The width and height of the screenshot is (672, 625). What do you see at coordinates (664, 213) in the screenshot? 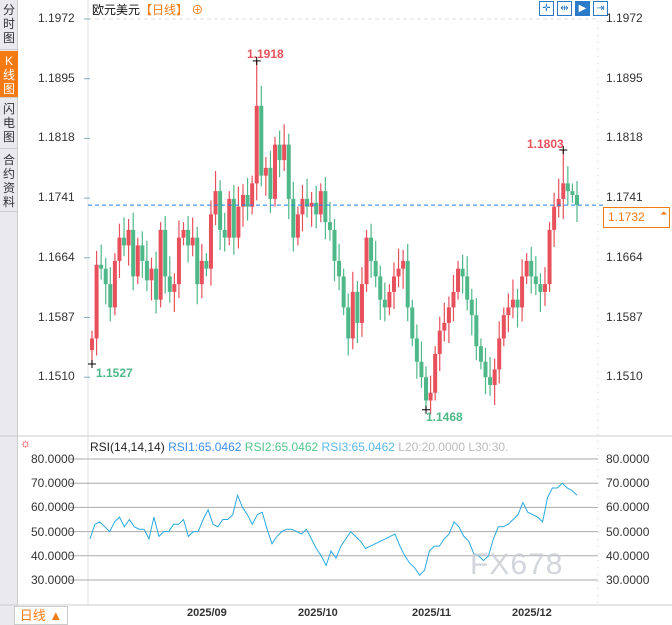
I see `expand-up-icon: ⏶` at bounding box center [664, 213].